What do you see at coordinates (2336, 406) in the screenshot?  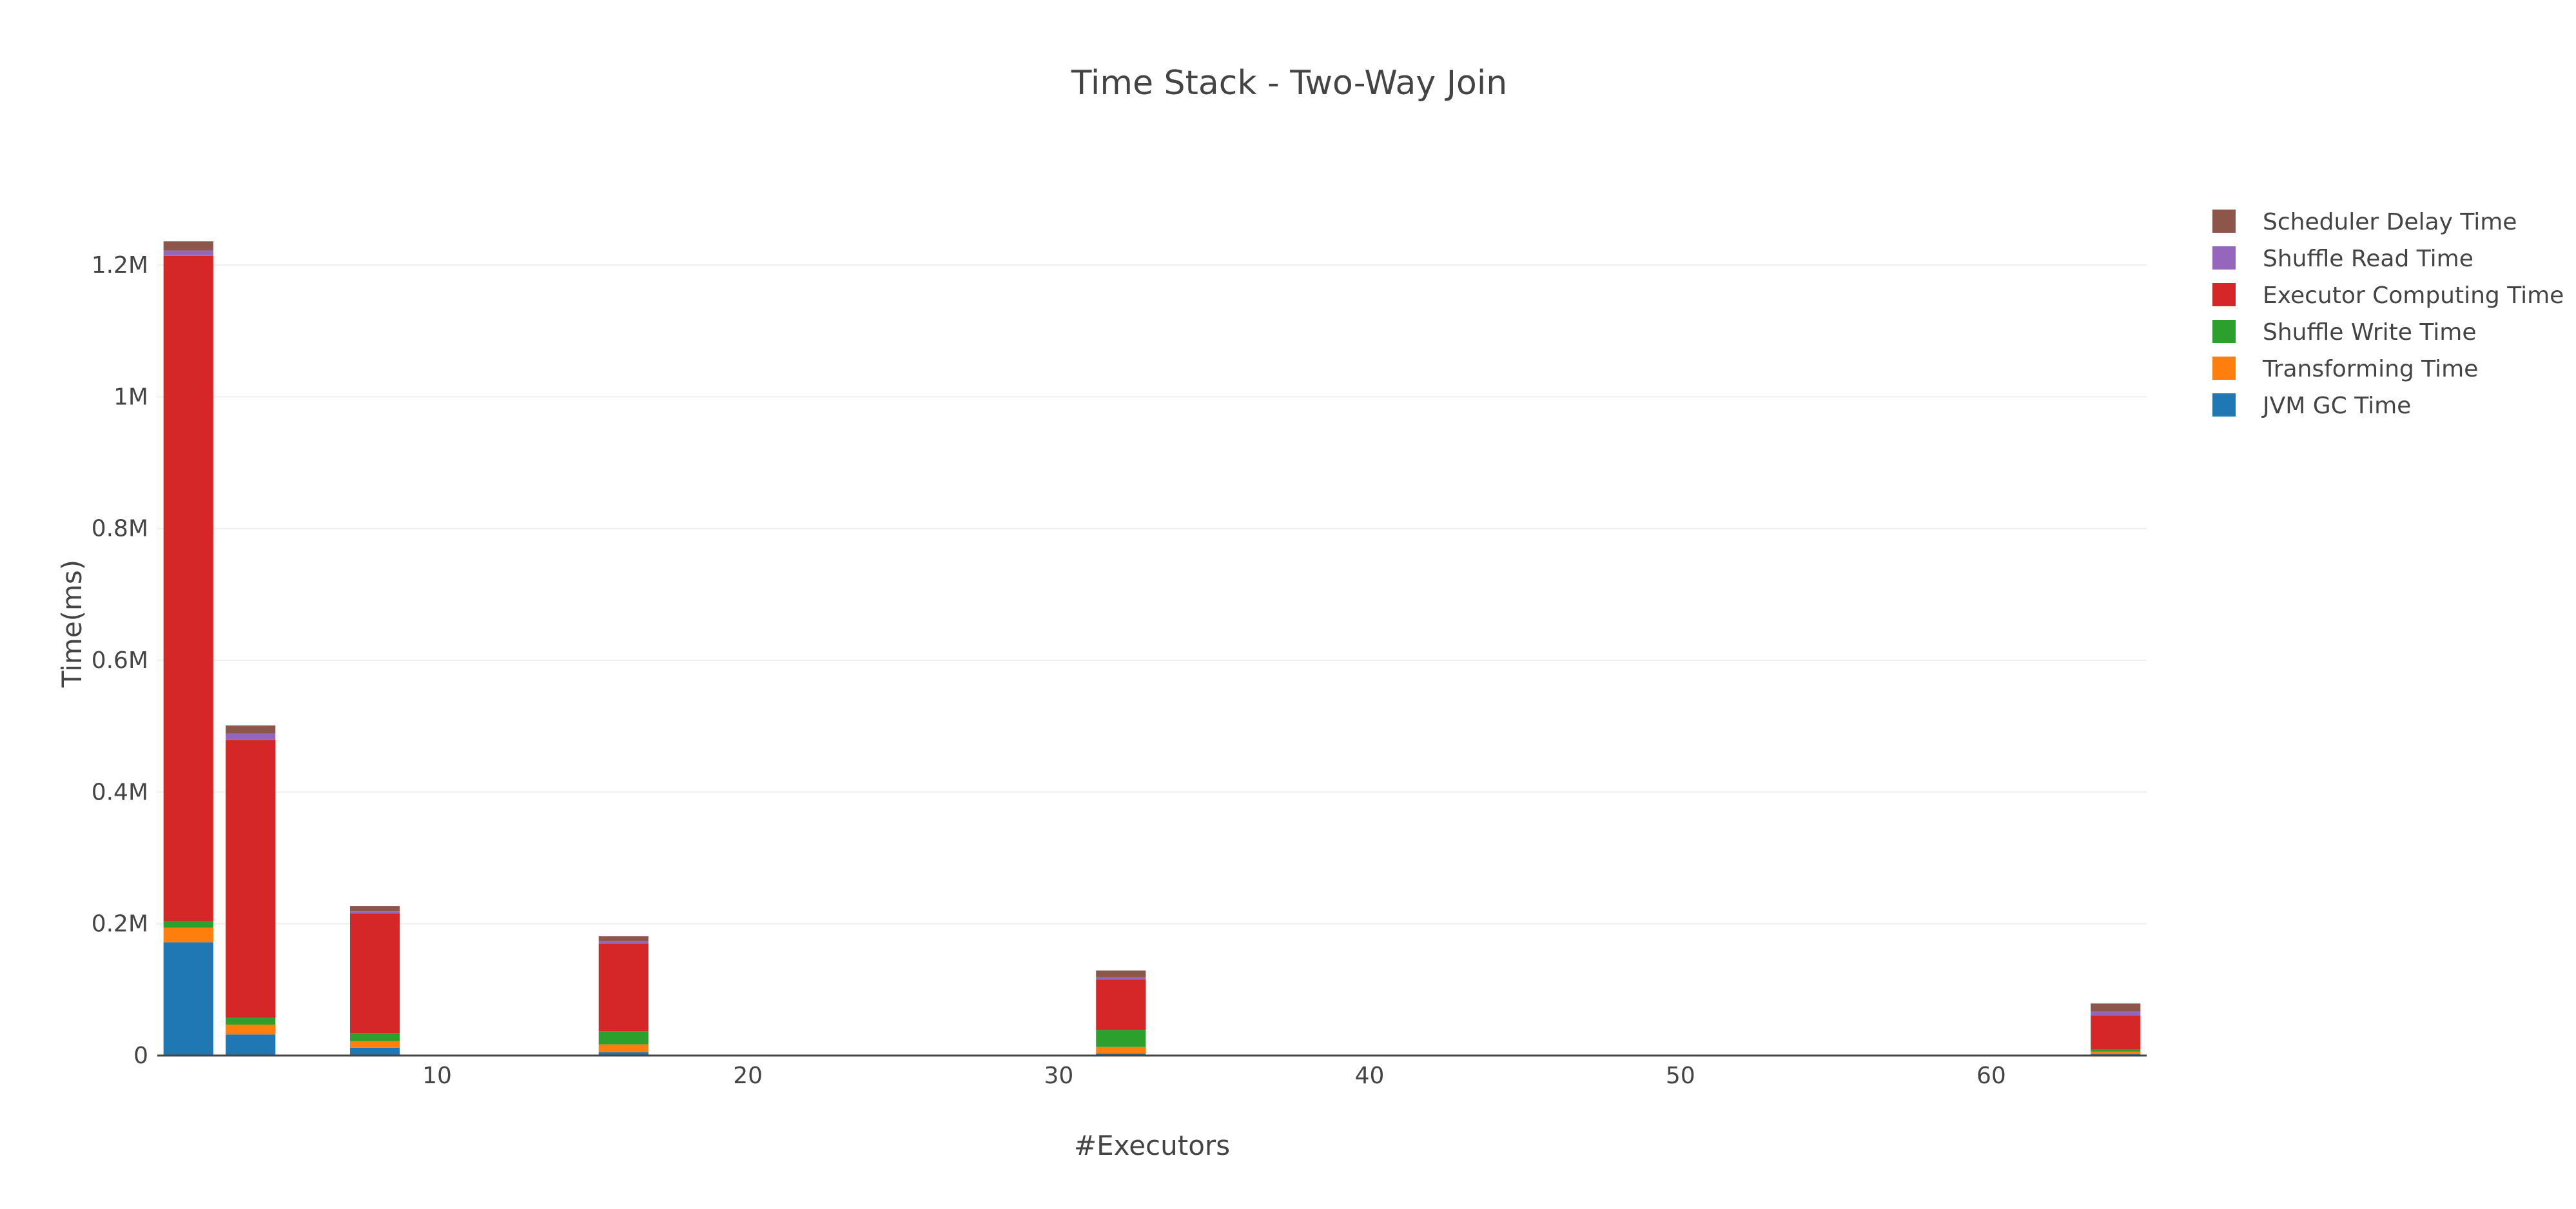 I see `legend-label: JVM GC Time` at bounding box center [2336, 406].